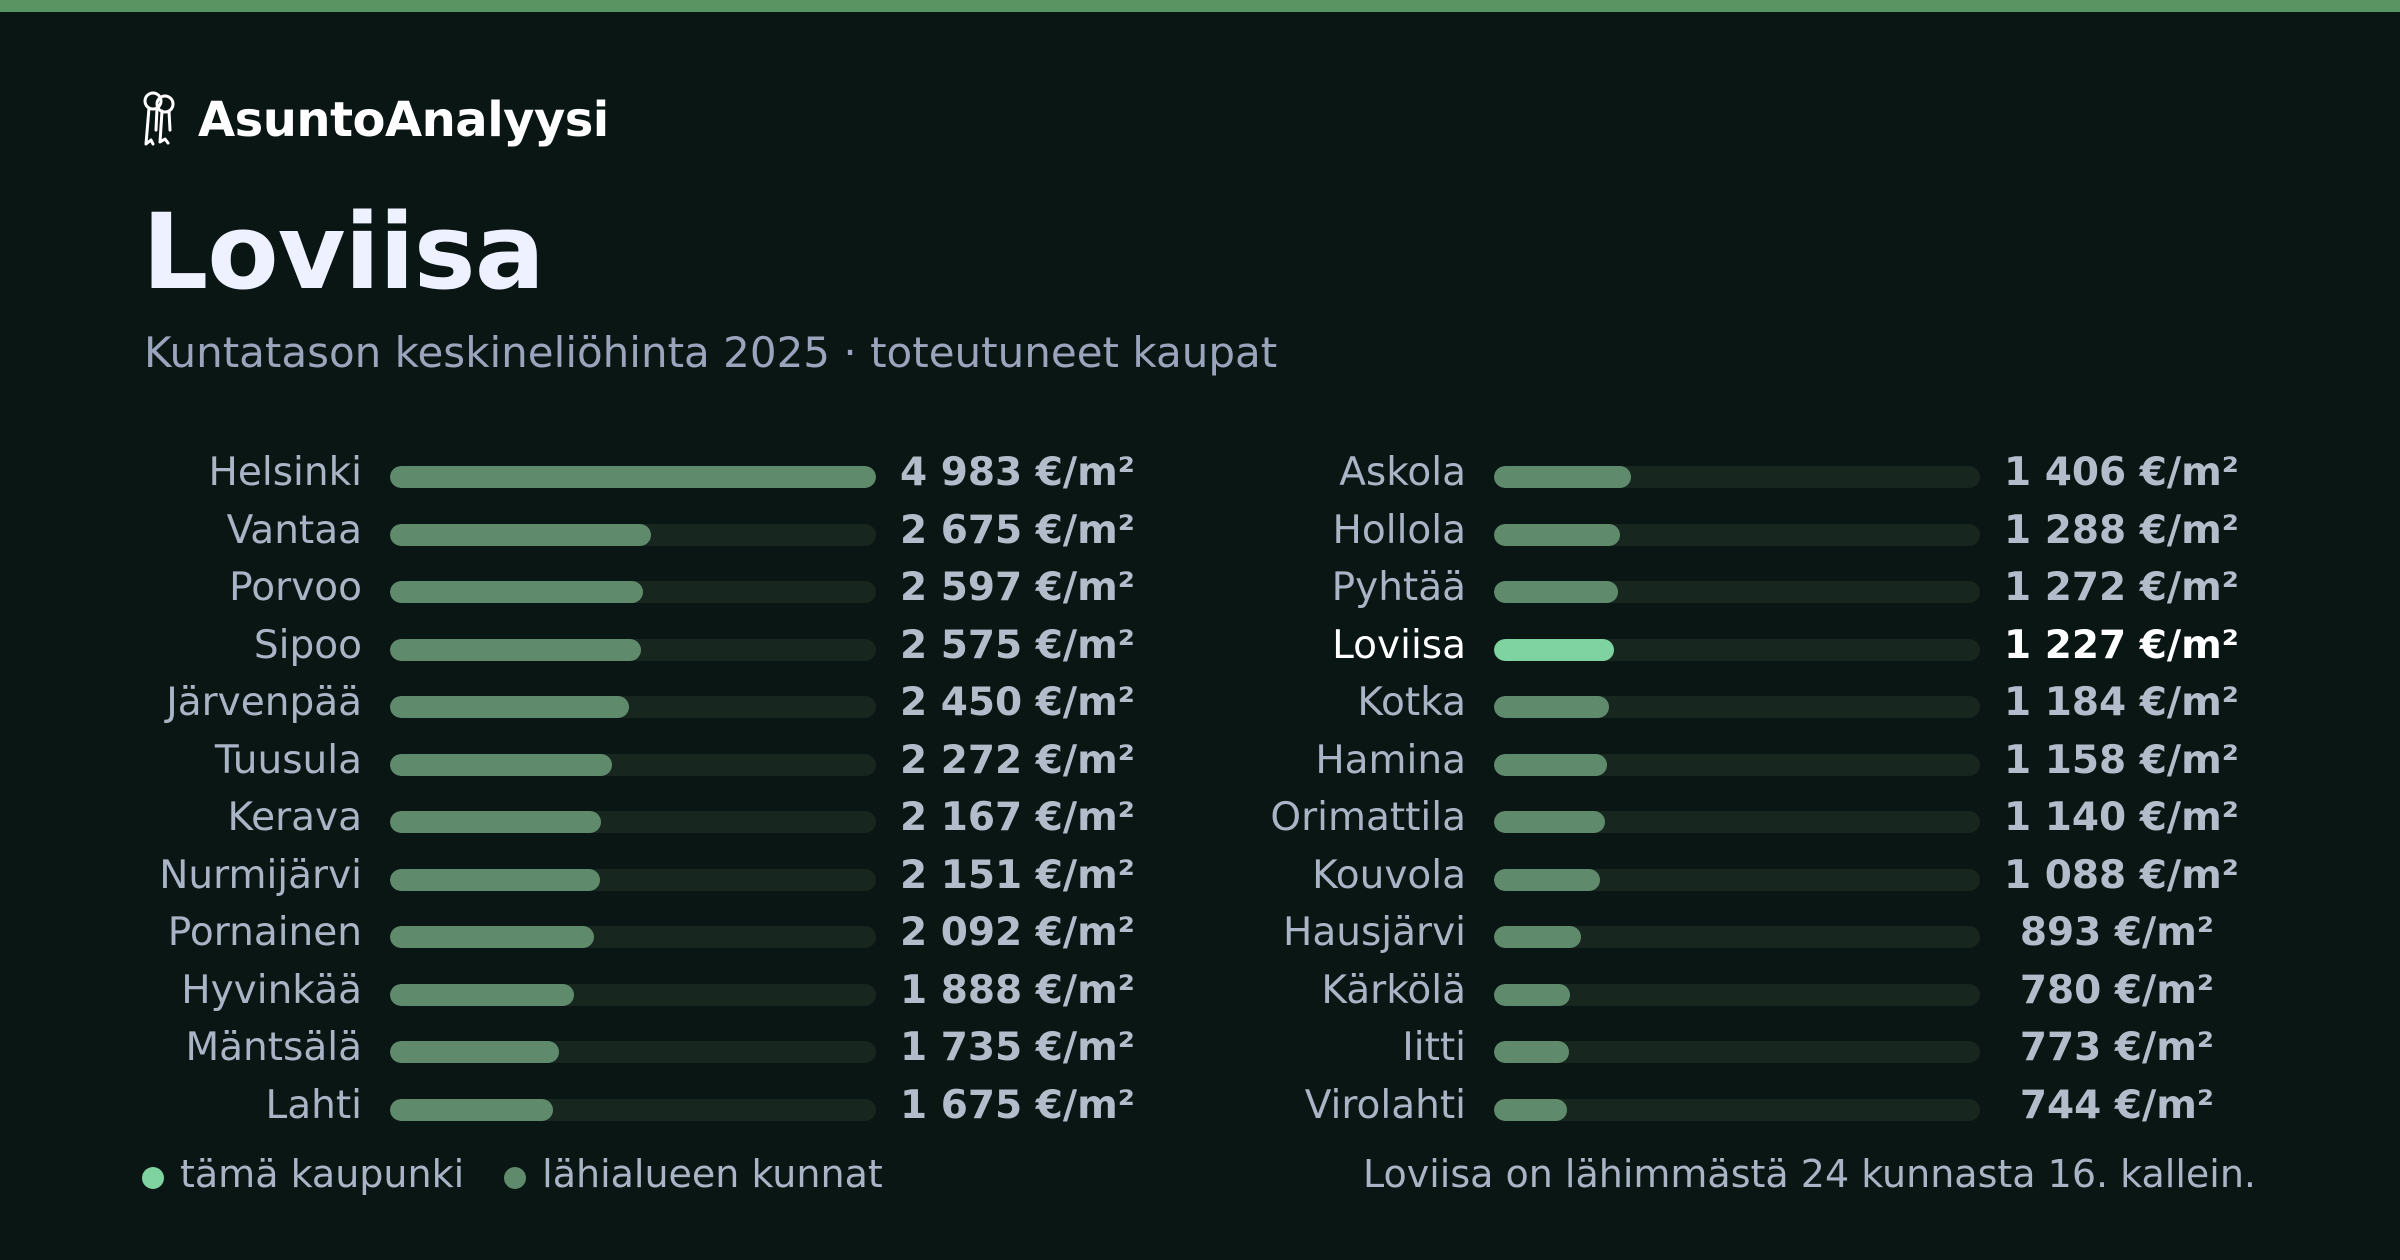  I want to click on bar-value-label: 1 888 €/m², so click(1017, 990).